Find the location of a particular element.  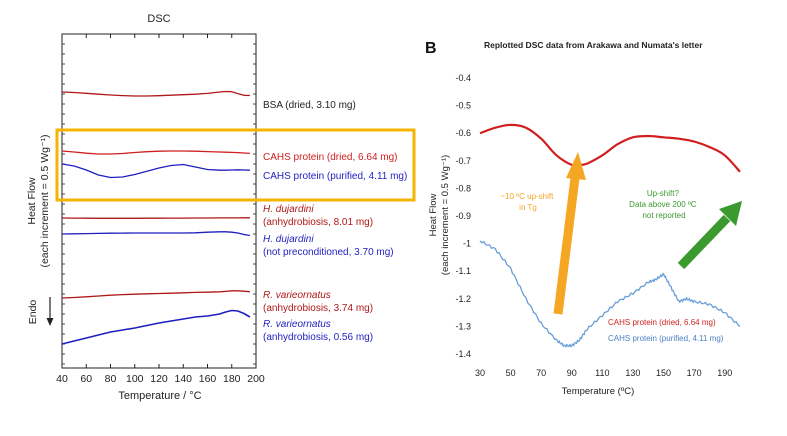

panel-b-xtick-label: 90 is located at coordinates (572, 373).